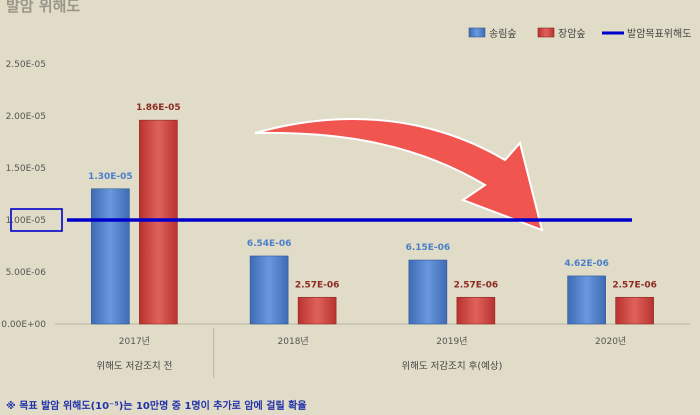  I want to click on chart-title: 발암 위해도, so click(43, 7).